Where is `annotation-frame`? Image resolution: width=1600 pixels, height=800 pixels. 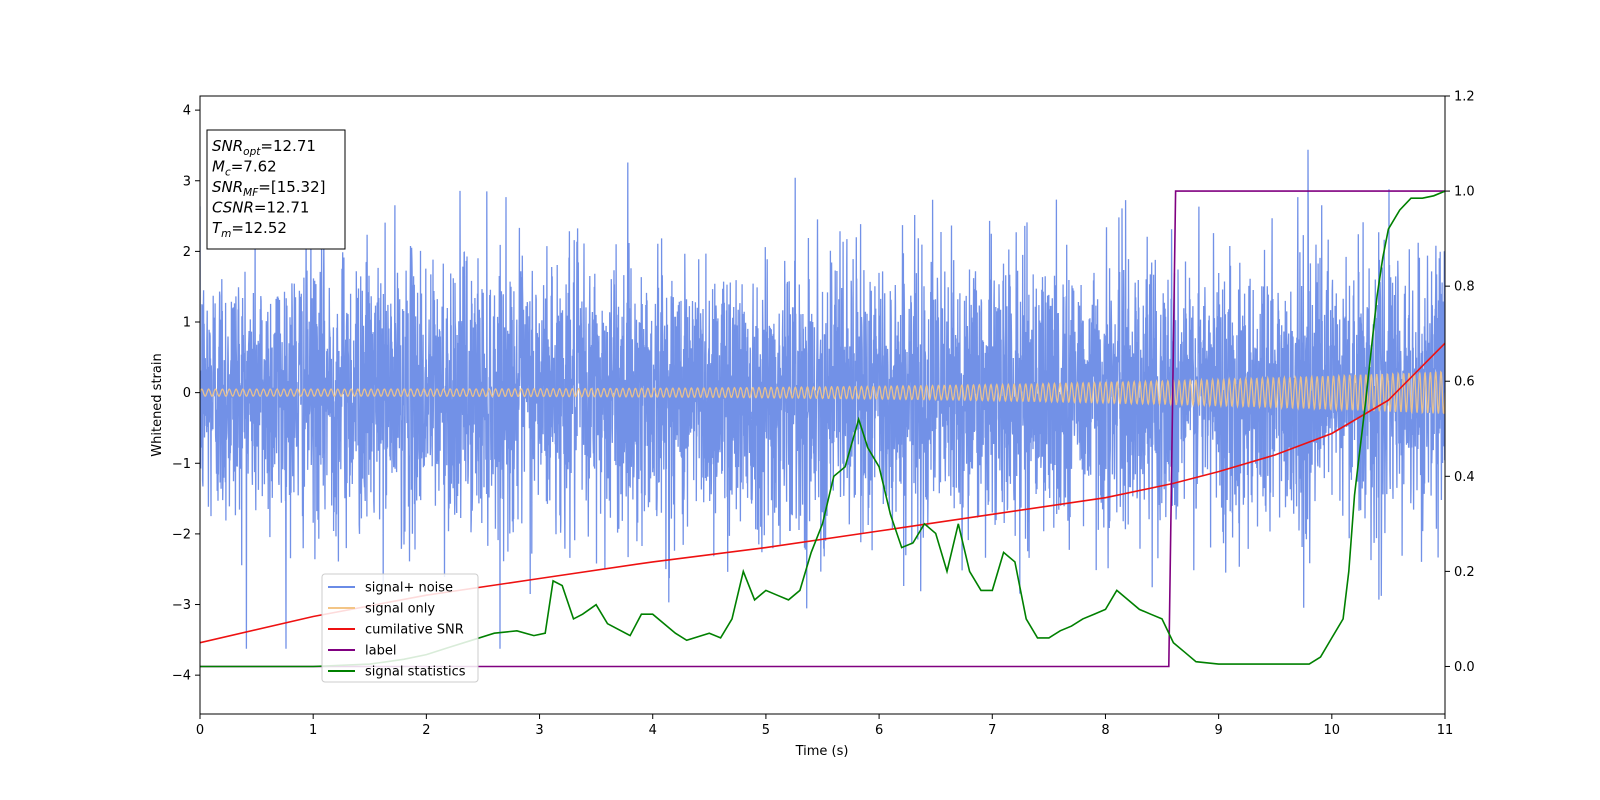
annotation-frame is located at coordinates (276, 189).